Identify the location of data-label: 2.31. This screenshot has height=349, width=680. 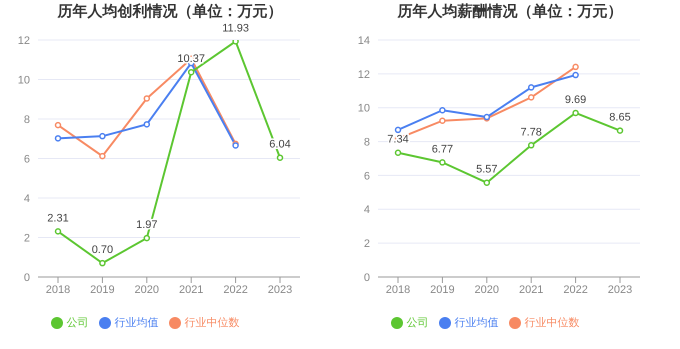
(58, 218).